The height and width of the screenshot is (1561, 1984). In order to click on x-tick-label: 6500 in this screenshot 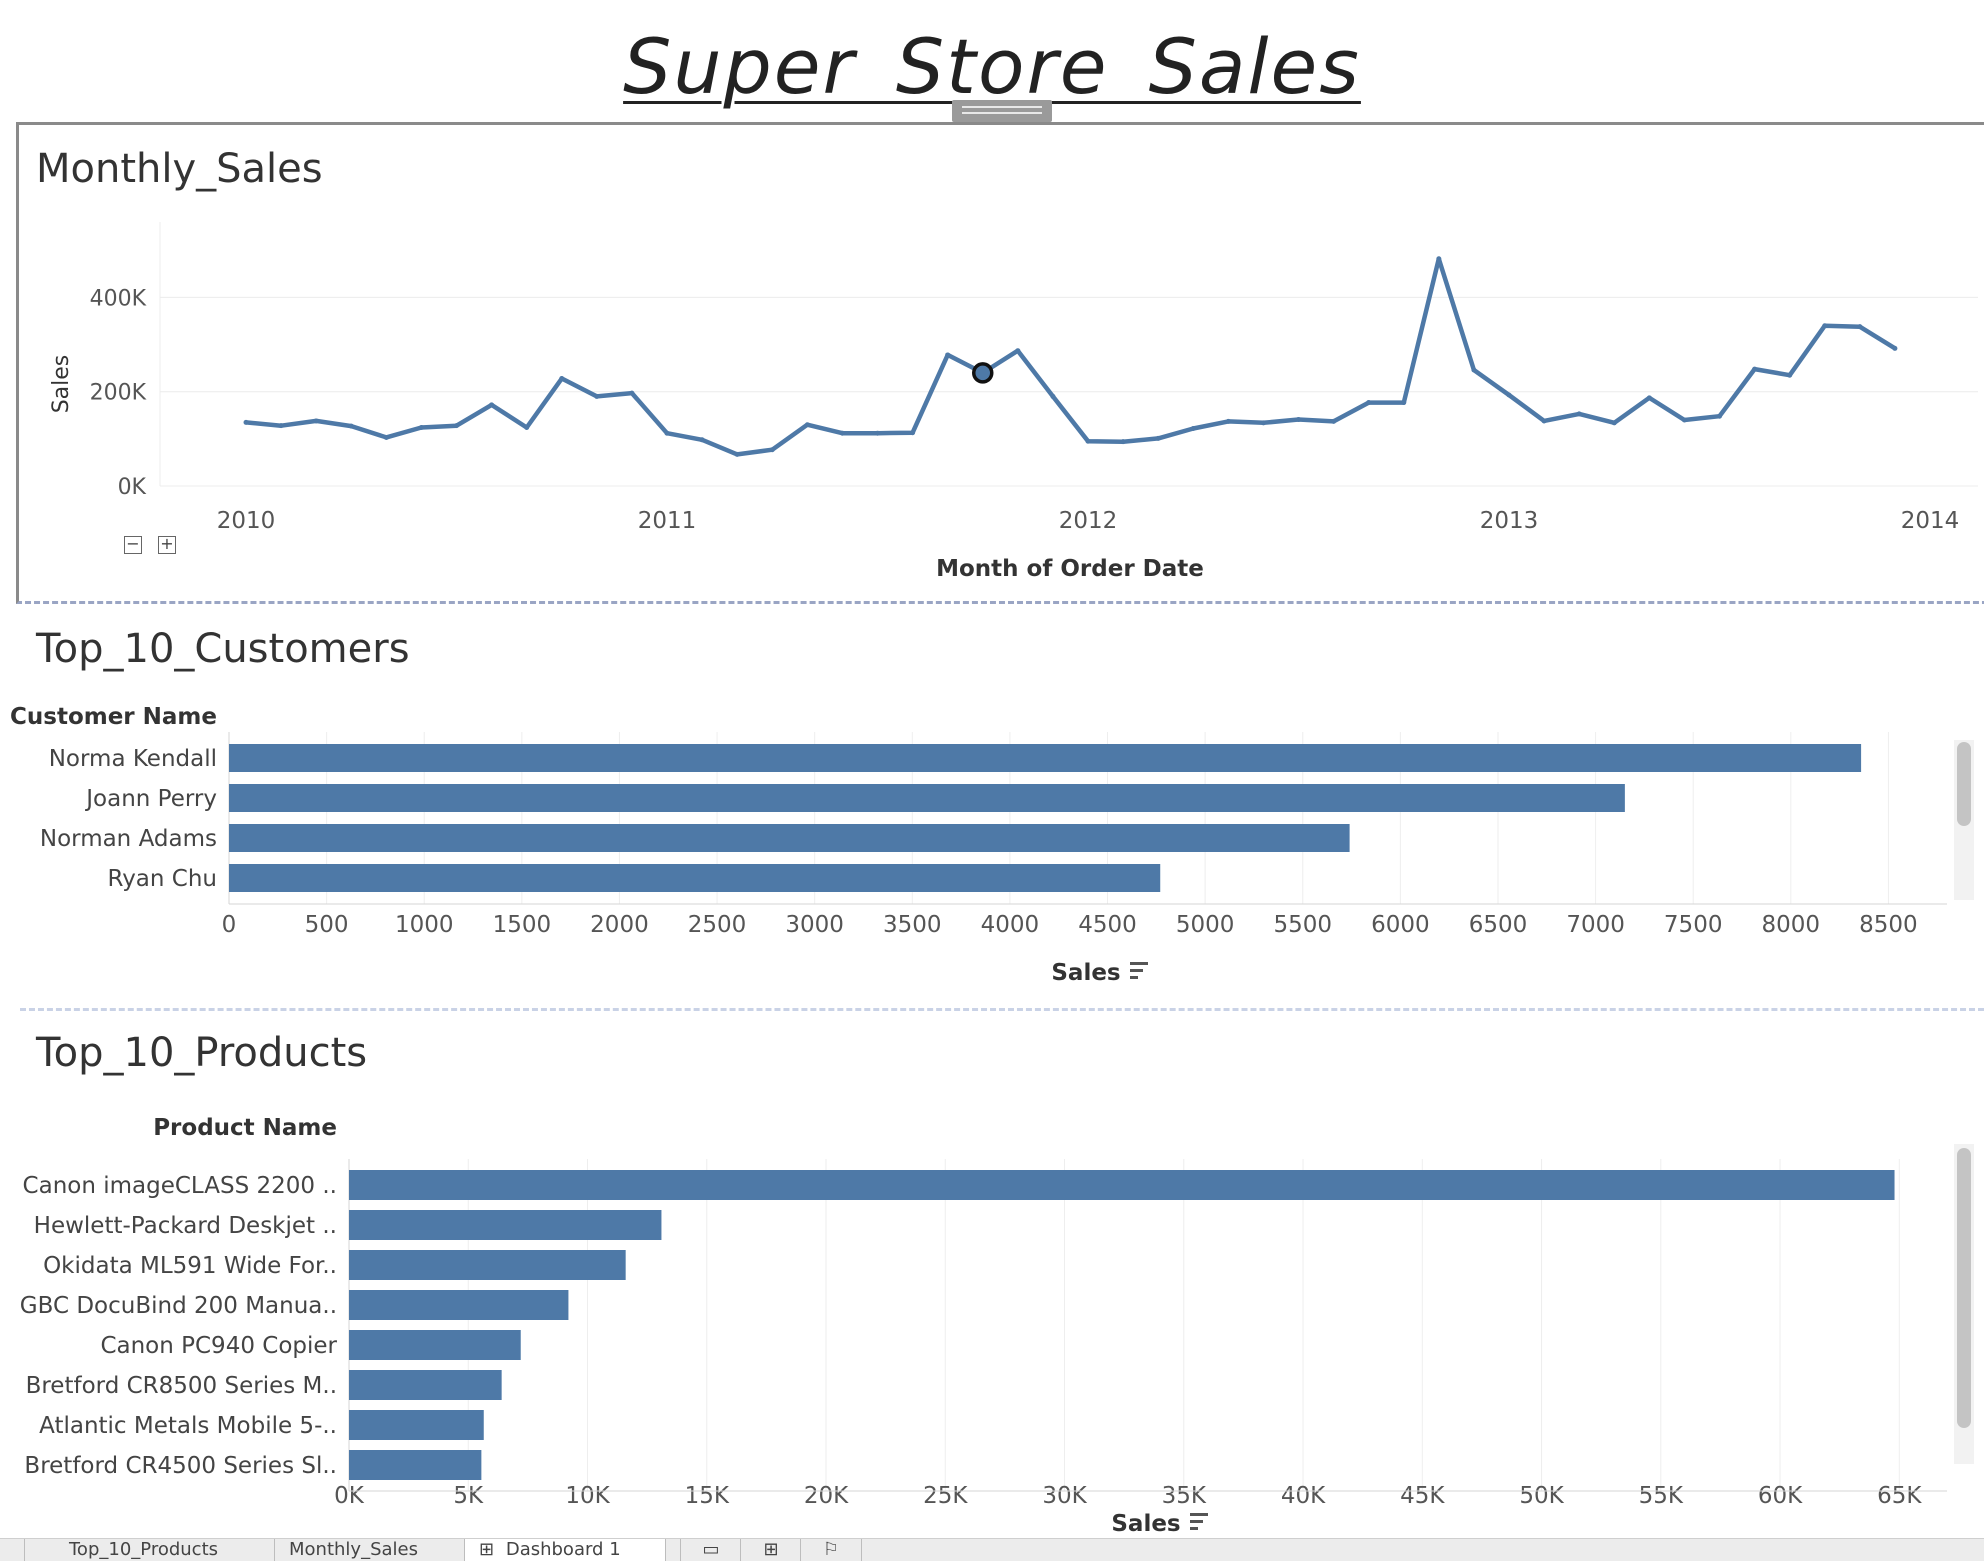, I will do `click(1498, 925)`.